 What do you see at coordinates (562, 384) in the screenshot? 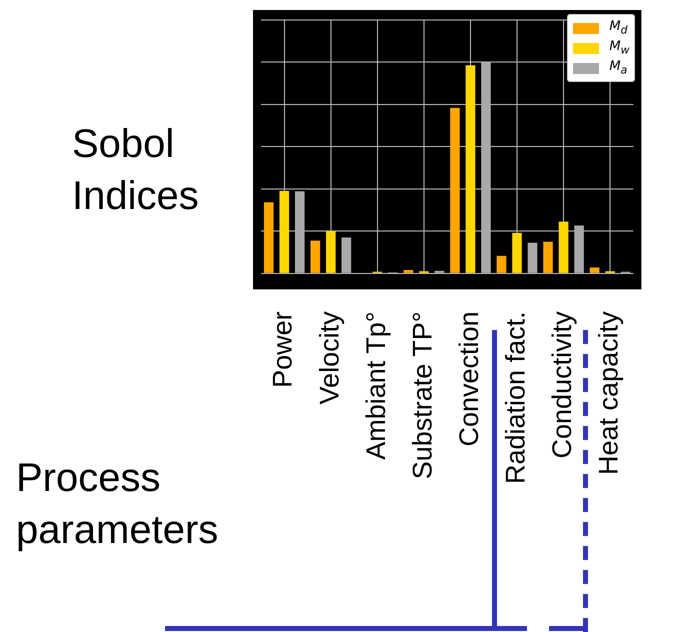
I see `x-tick-label: Conductivity` at bounding box center [562, 384].